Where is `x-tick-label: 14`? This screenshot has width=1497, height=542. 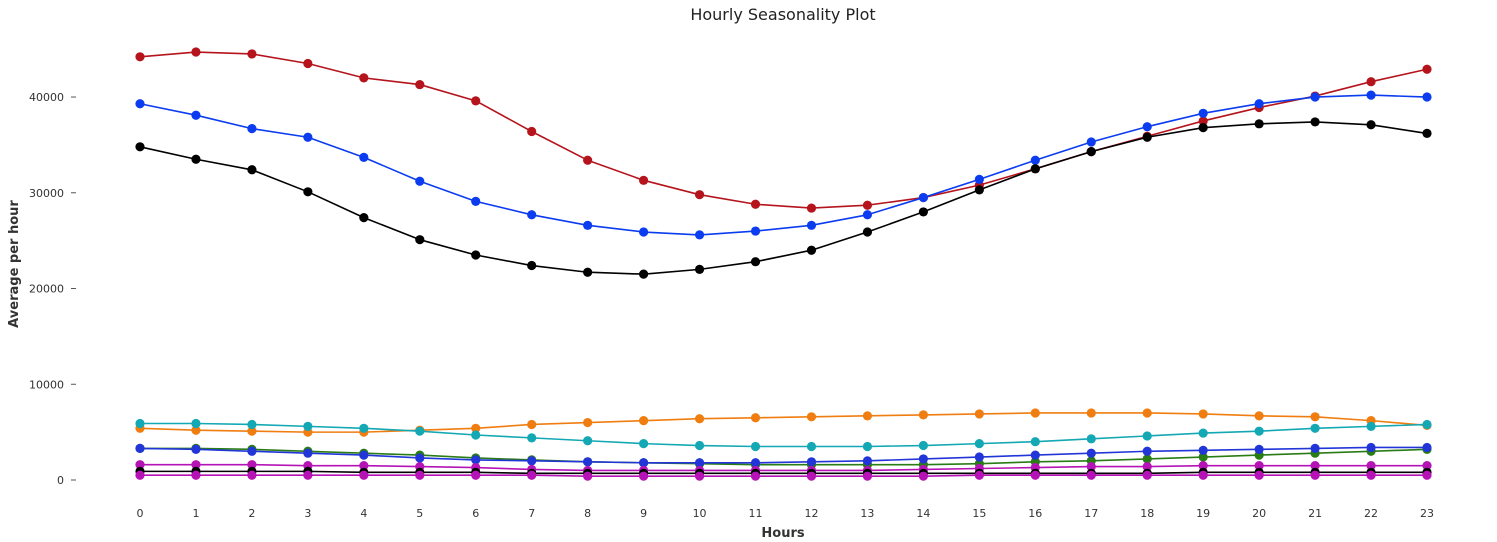
x-tick-label: 14 is located at coordinates (923, 513).